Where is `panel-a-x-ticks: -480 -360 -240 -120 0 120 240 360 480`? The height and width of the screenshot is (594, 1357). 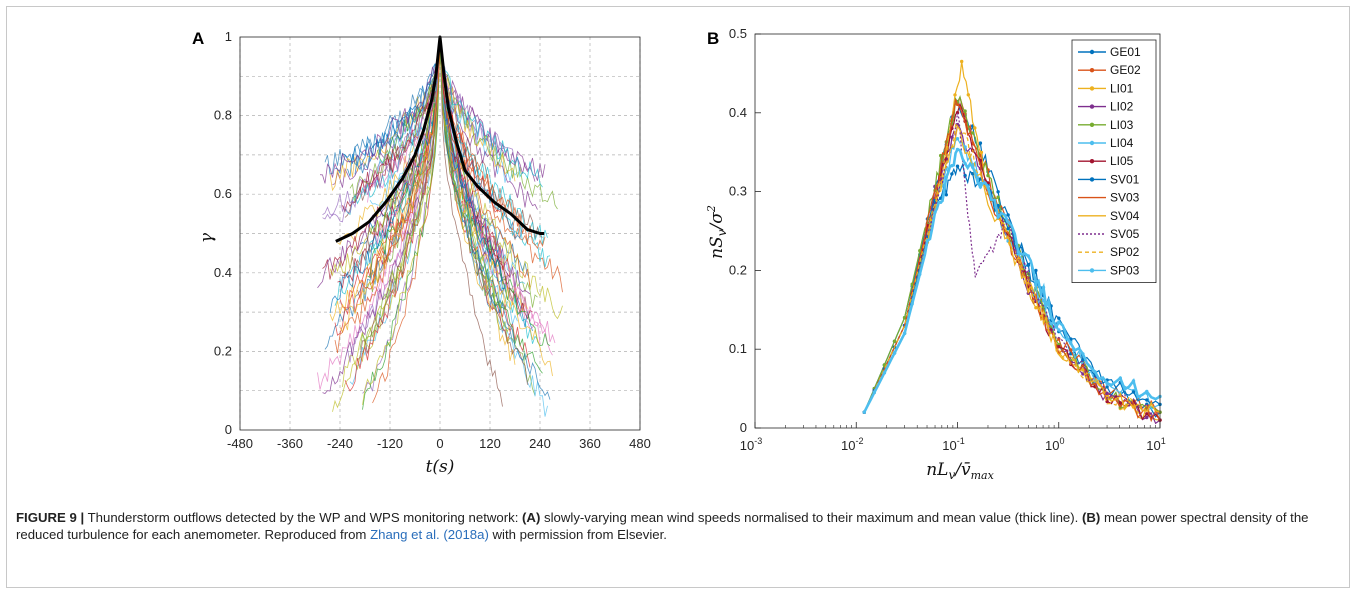
panel-a-x-ticks: -480 -360 -240 -120 0 120 240 360 480 is located at coordinates (439, 443).